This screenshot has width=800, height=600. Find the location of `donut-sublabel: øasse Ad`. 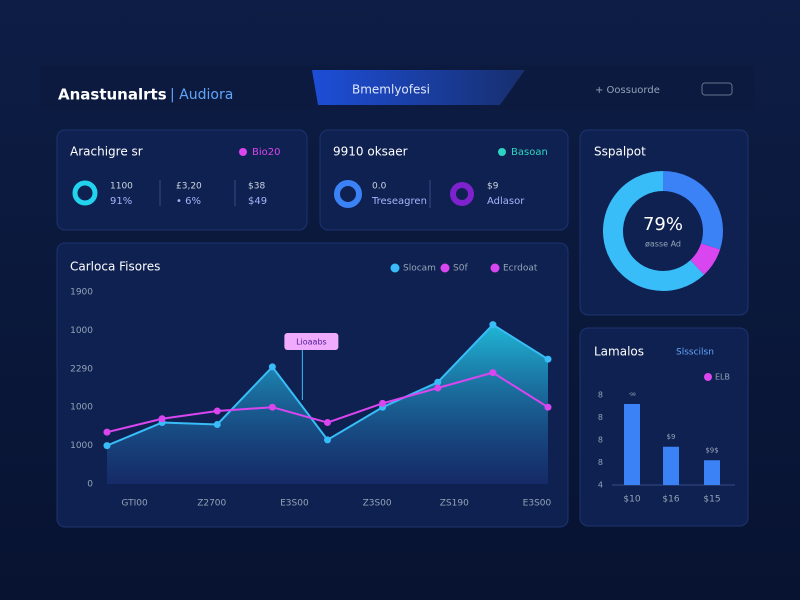

donut-sublabel: øasse Ad is located at coordinates (663, 244).